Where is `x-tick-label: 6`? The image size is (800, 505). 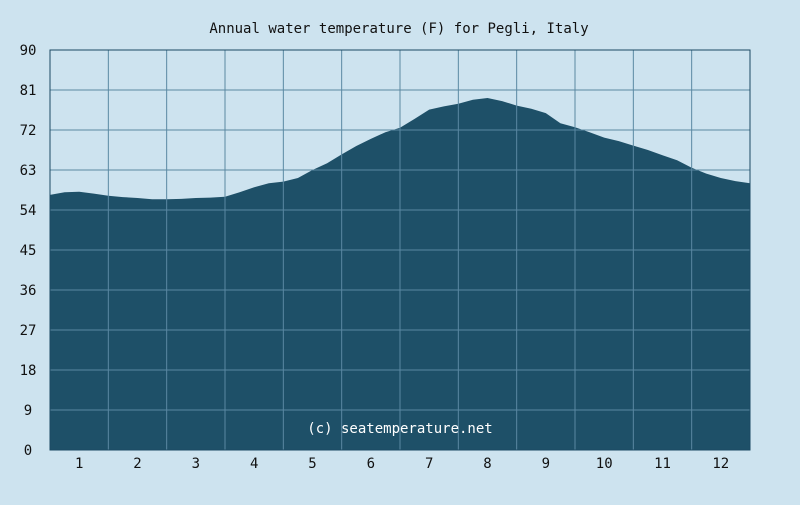 x-tick-label: 6 is located at coordinates (371, 464).